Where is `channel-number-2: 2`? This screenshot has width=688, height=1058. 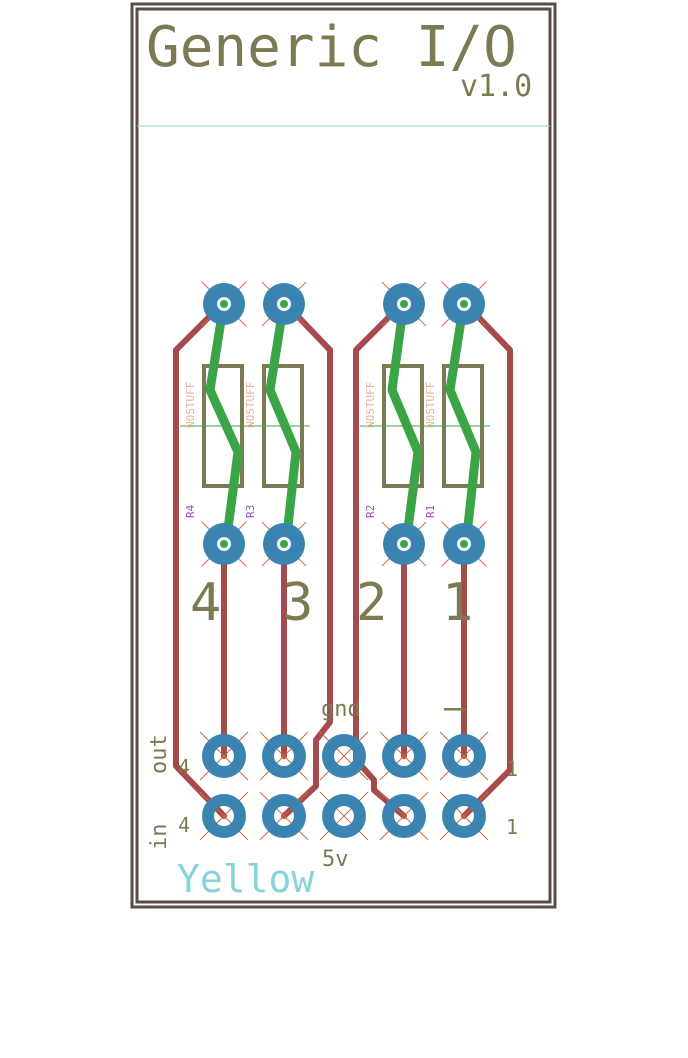
channel-number-2: 2 is located at coordinates (371, 603).